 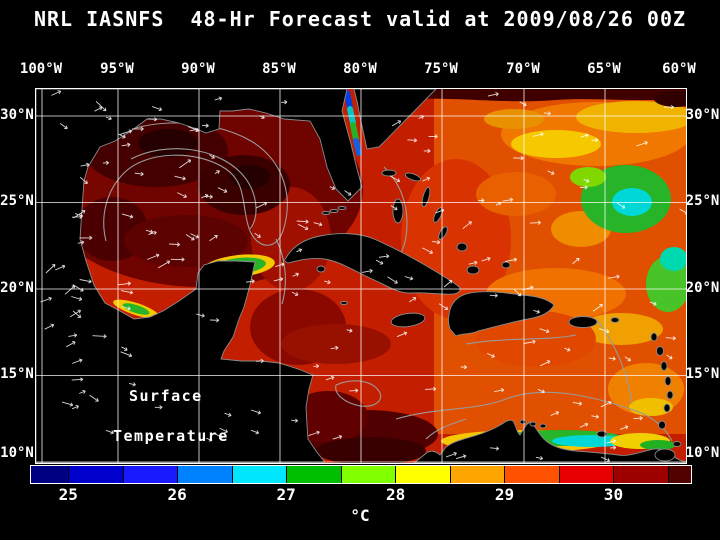 I want to click on lat-label-left-30n: 30°N, so click(x=17, y=115).